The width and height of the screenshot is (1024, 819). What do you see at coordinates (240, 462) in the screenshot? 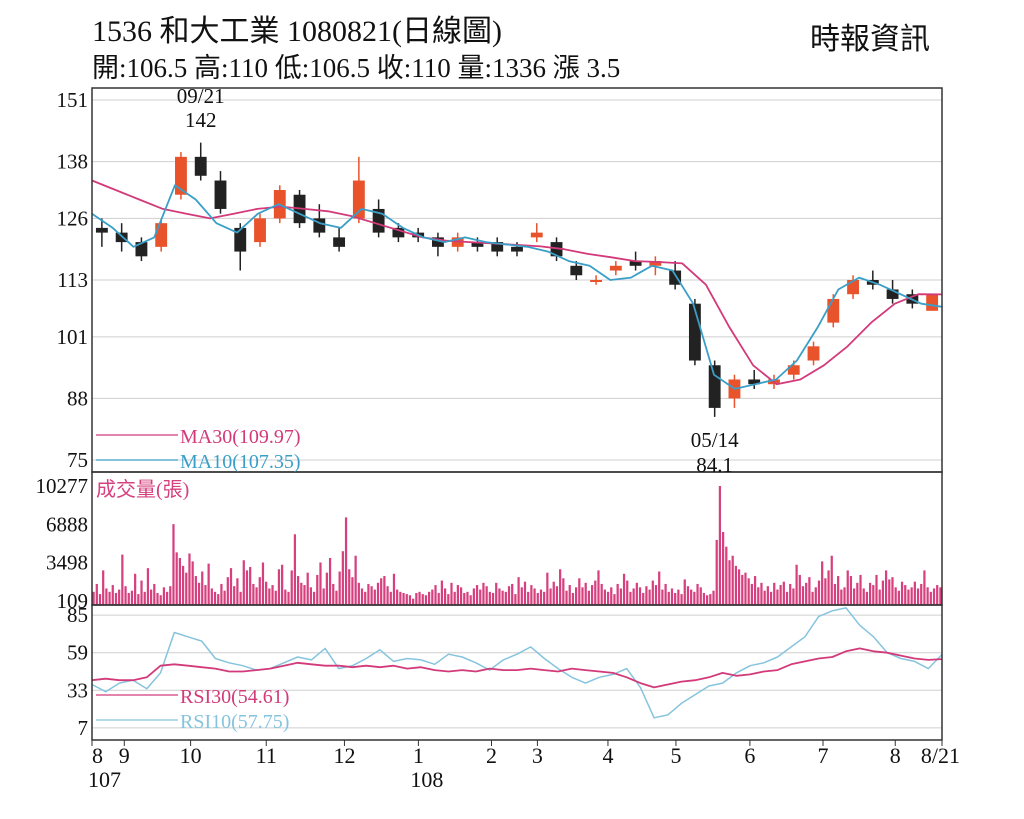
I see `ma10-legend-label: MA10(107.35)` at bounding box center [240, 462].